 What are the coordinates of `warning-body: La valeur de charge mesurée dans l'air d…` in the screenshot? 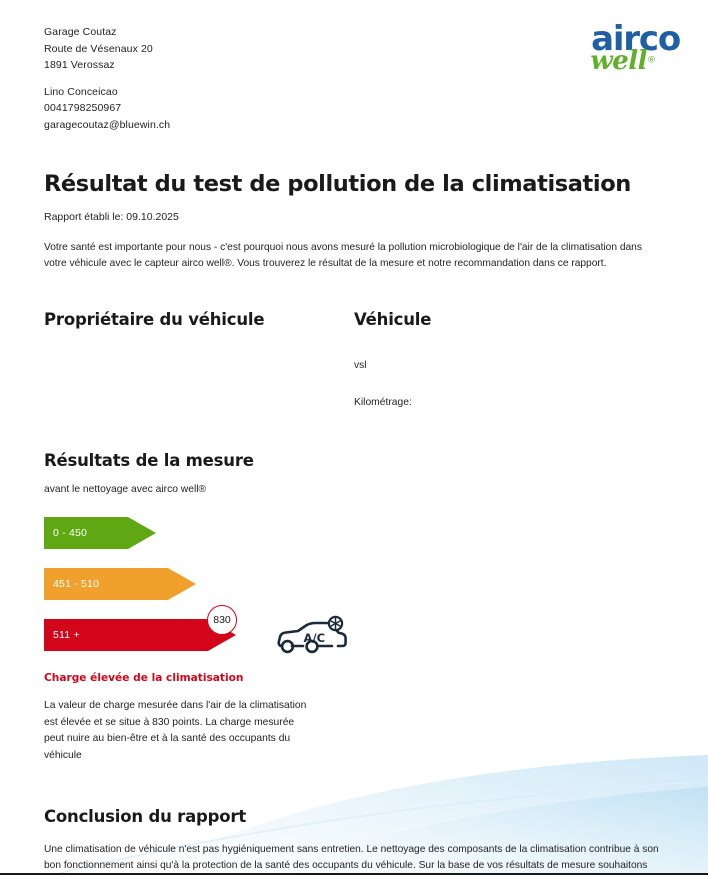 It's located at (175, 730).